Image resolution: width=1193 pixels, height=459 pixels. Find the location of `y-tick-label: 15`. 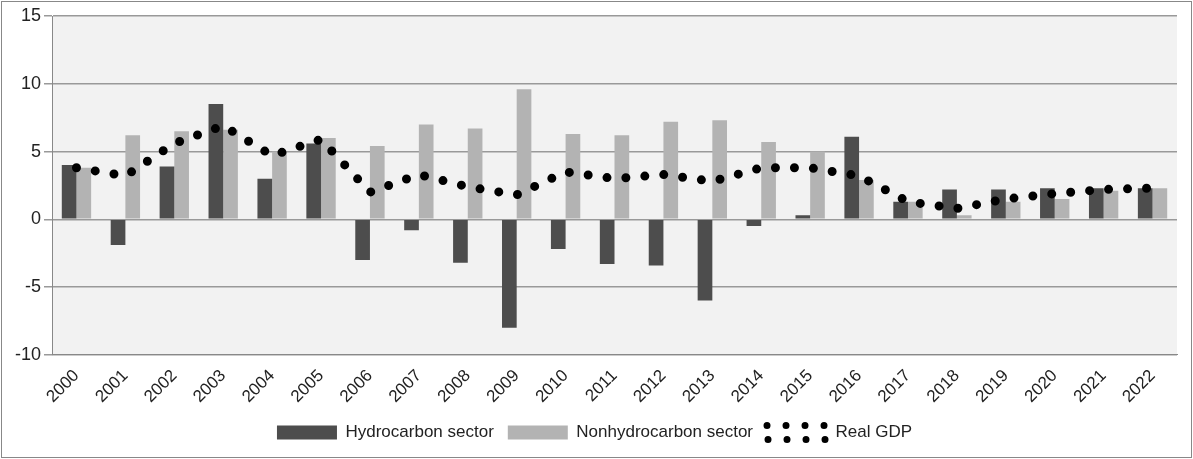

y-tick-label: 15 is located at coordinates (31, 14).